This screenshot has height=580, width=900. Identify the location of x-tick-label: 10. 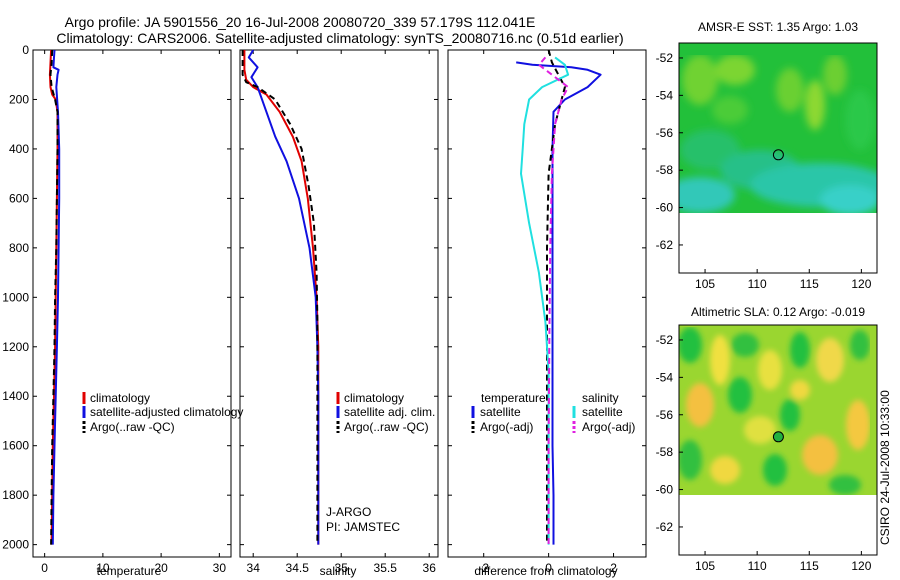
(103, 568).